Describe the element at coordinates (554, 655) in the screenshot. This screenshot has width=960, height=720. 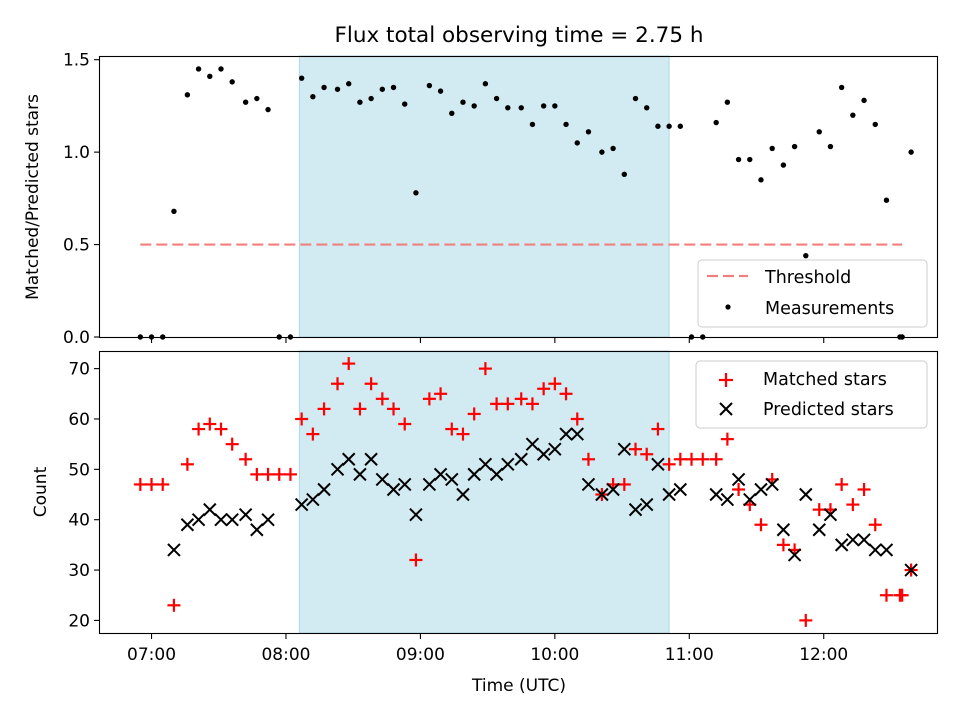
I see `x-tick-label: 10:00` at that location.